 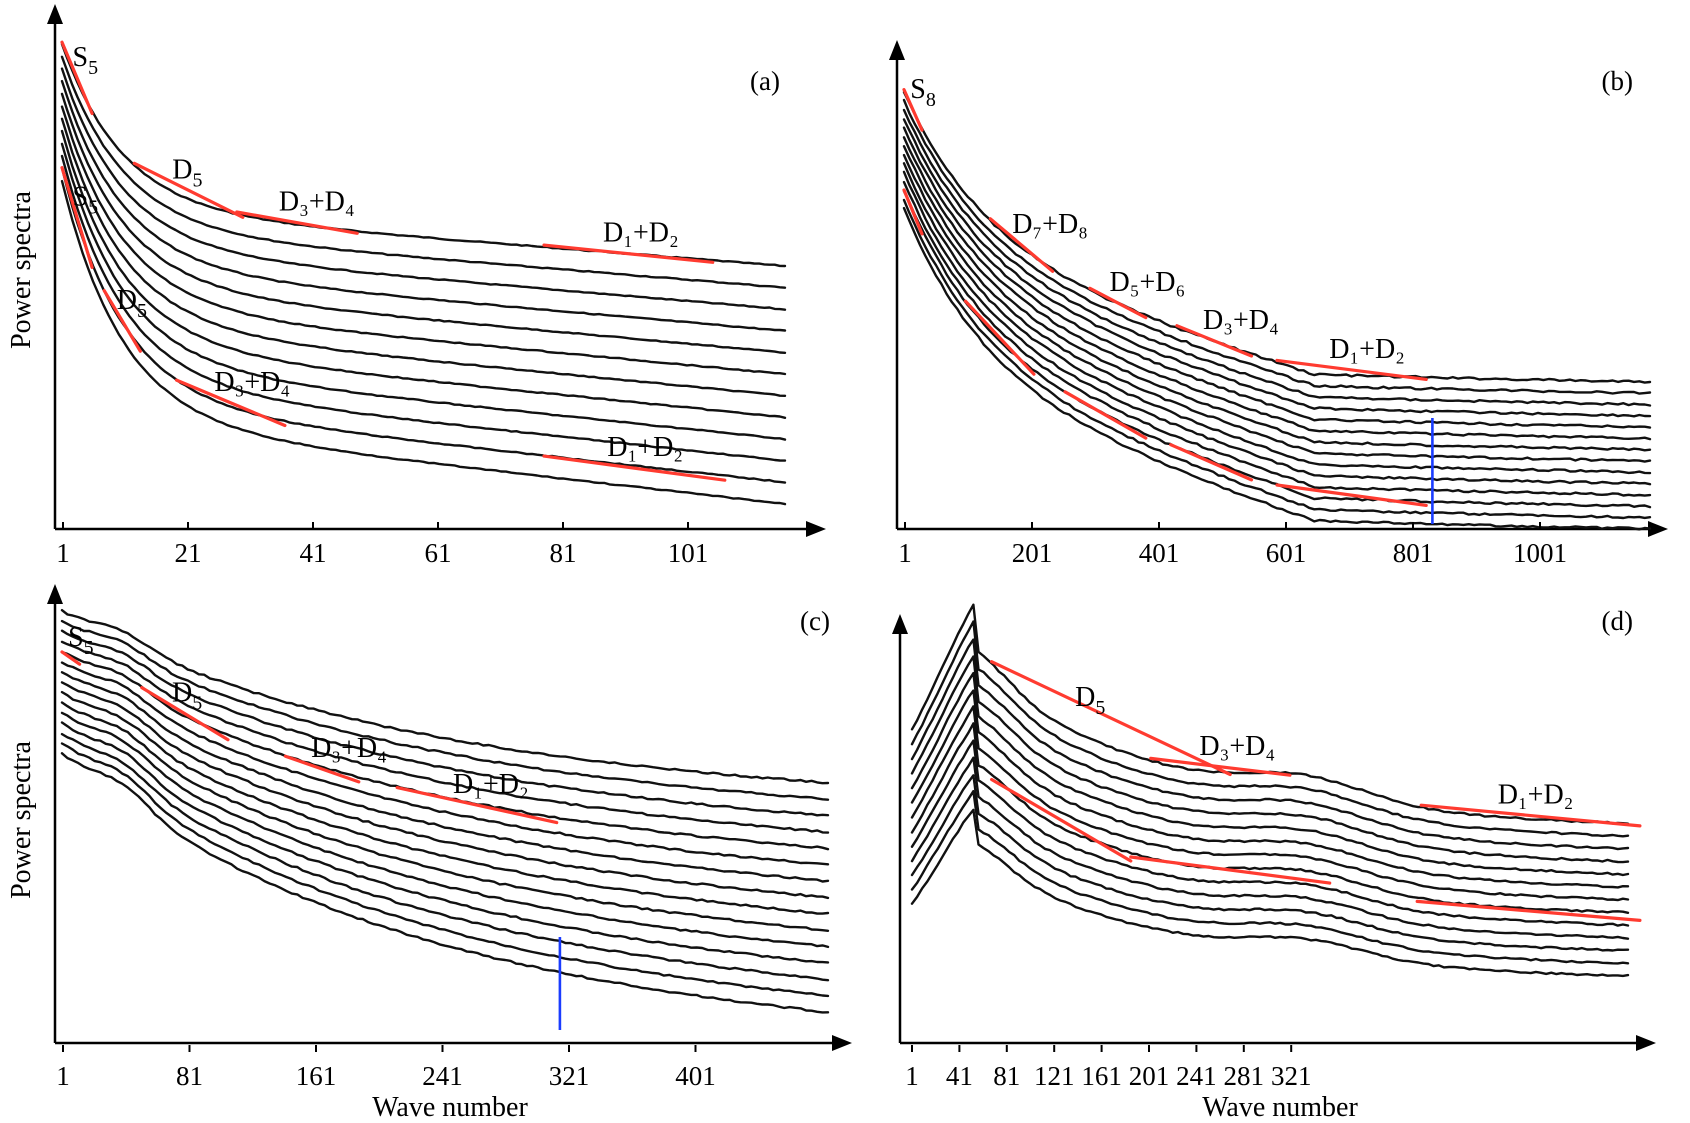 I want to click on x-tick-label: 101, so click(x=688, y=553).